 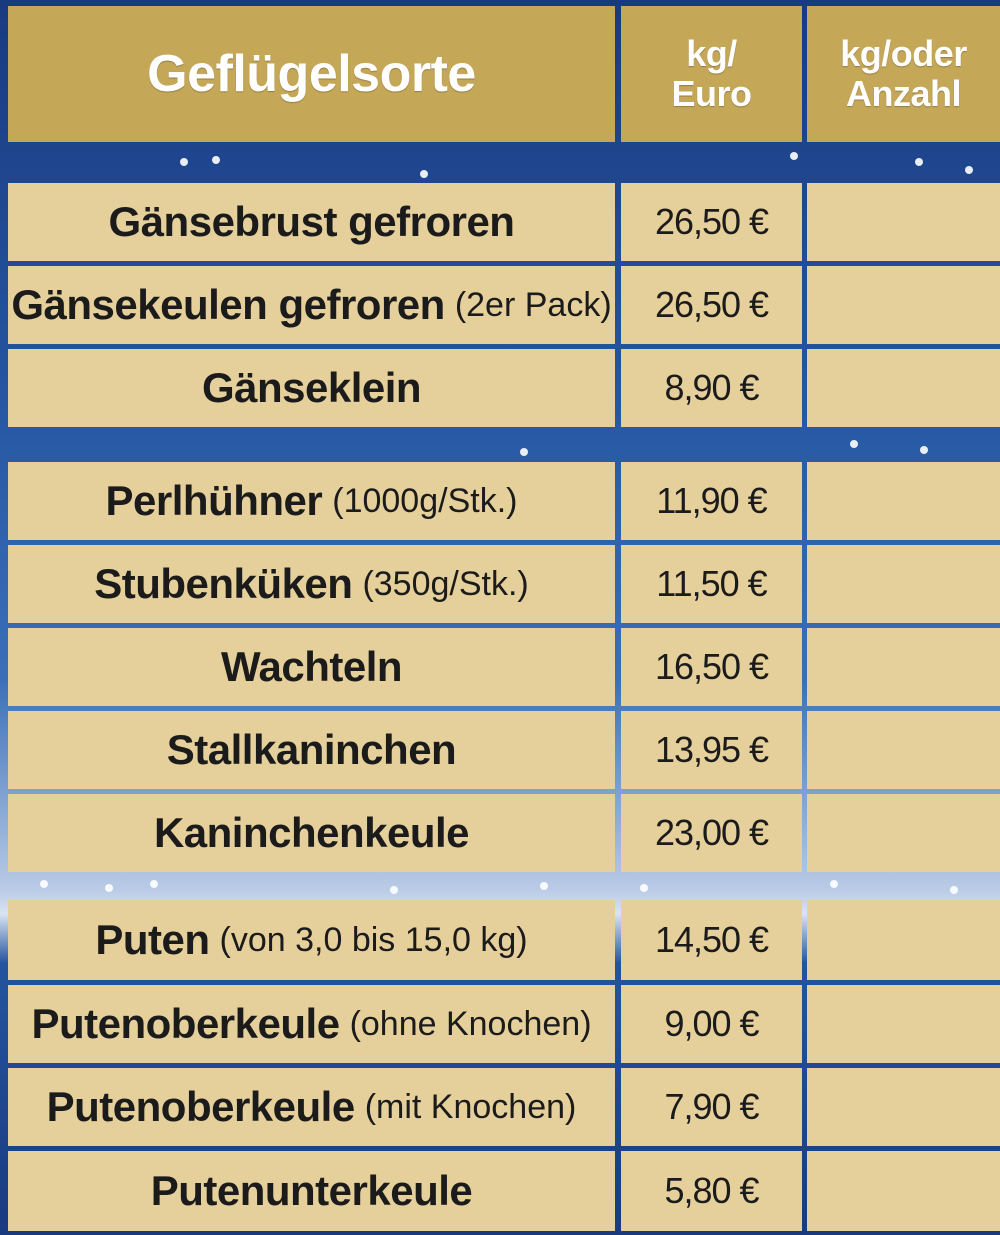 I want to click on product-note: (ohne Knochen), so click(x=470, y=1023).